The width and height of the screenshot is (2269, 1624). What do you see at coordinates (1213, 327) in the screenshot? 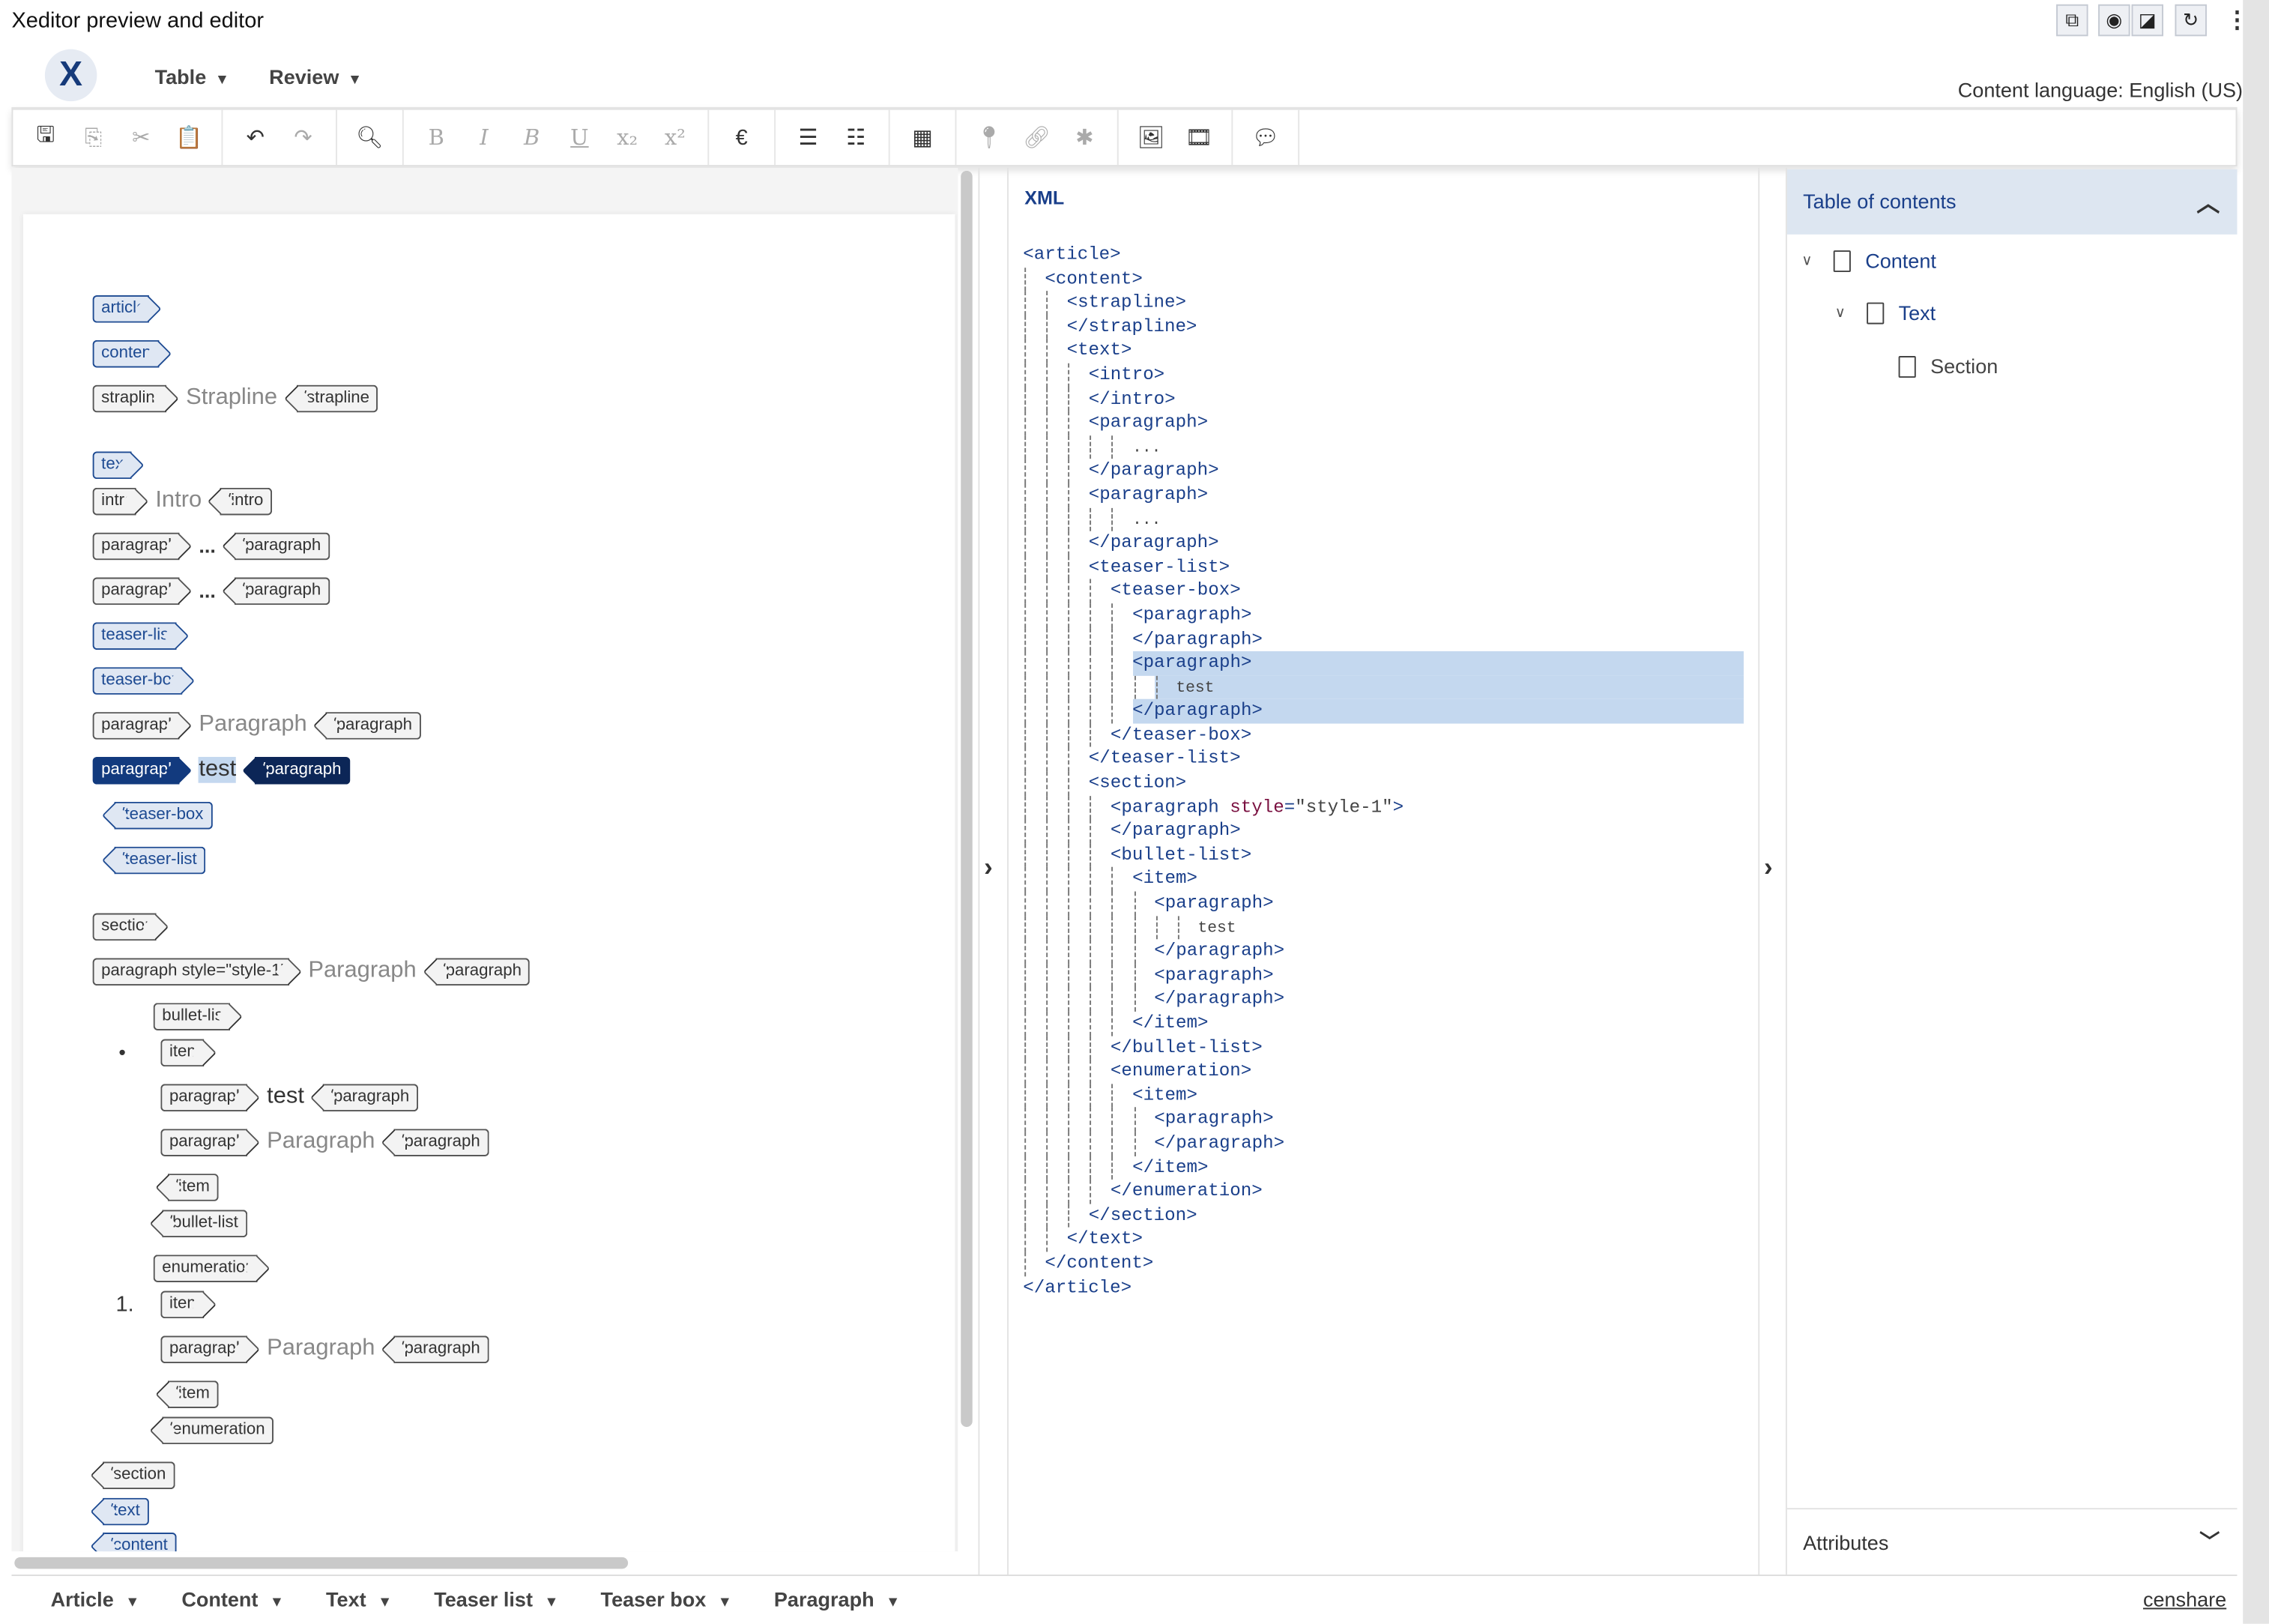
I see `xml-line: </strapline>` at bounding box center [1213, 327].